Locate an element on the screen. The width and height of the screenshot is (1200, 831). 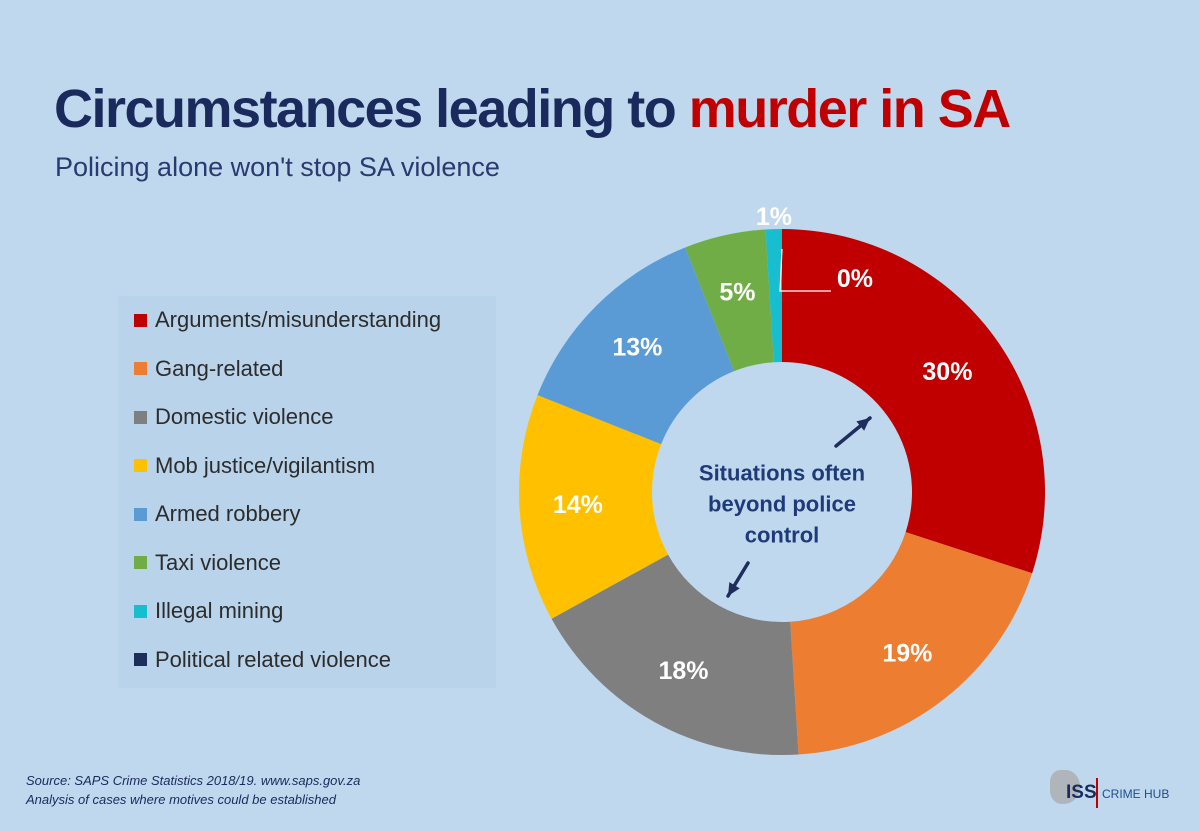
legend-label: Political related violence is located at coordinates (273, 659).